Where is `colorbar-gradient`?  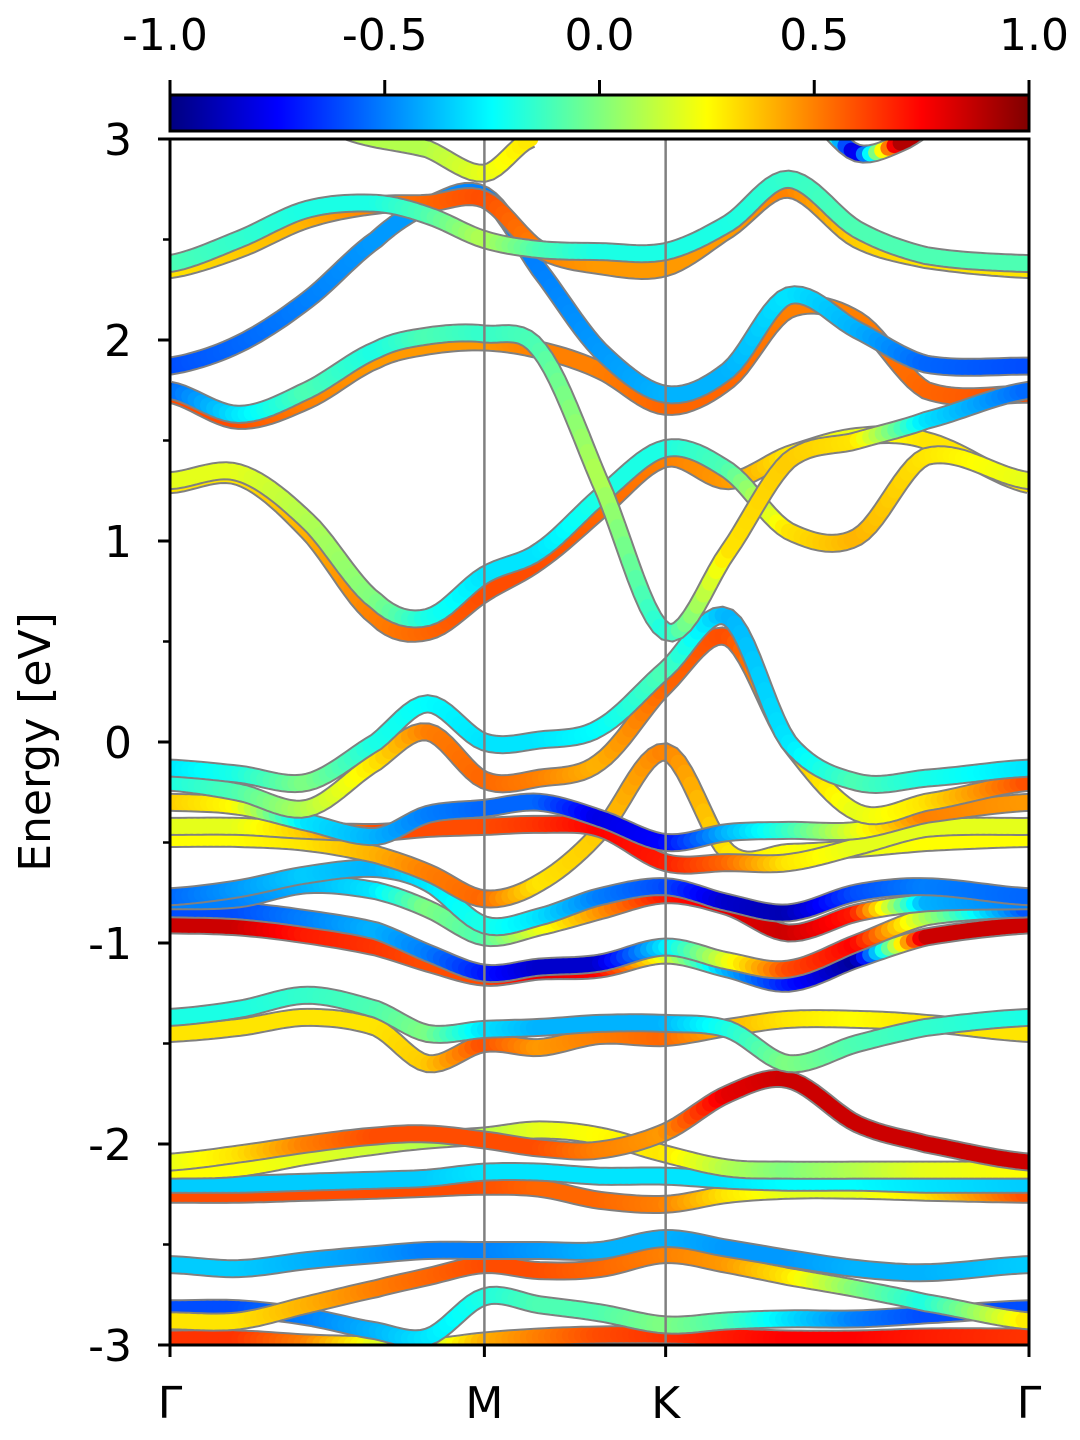 colorbar-gradient is located at coordinates (599, 113).